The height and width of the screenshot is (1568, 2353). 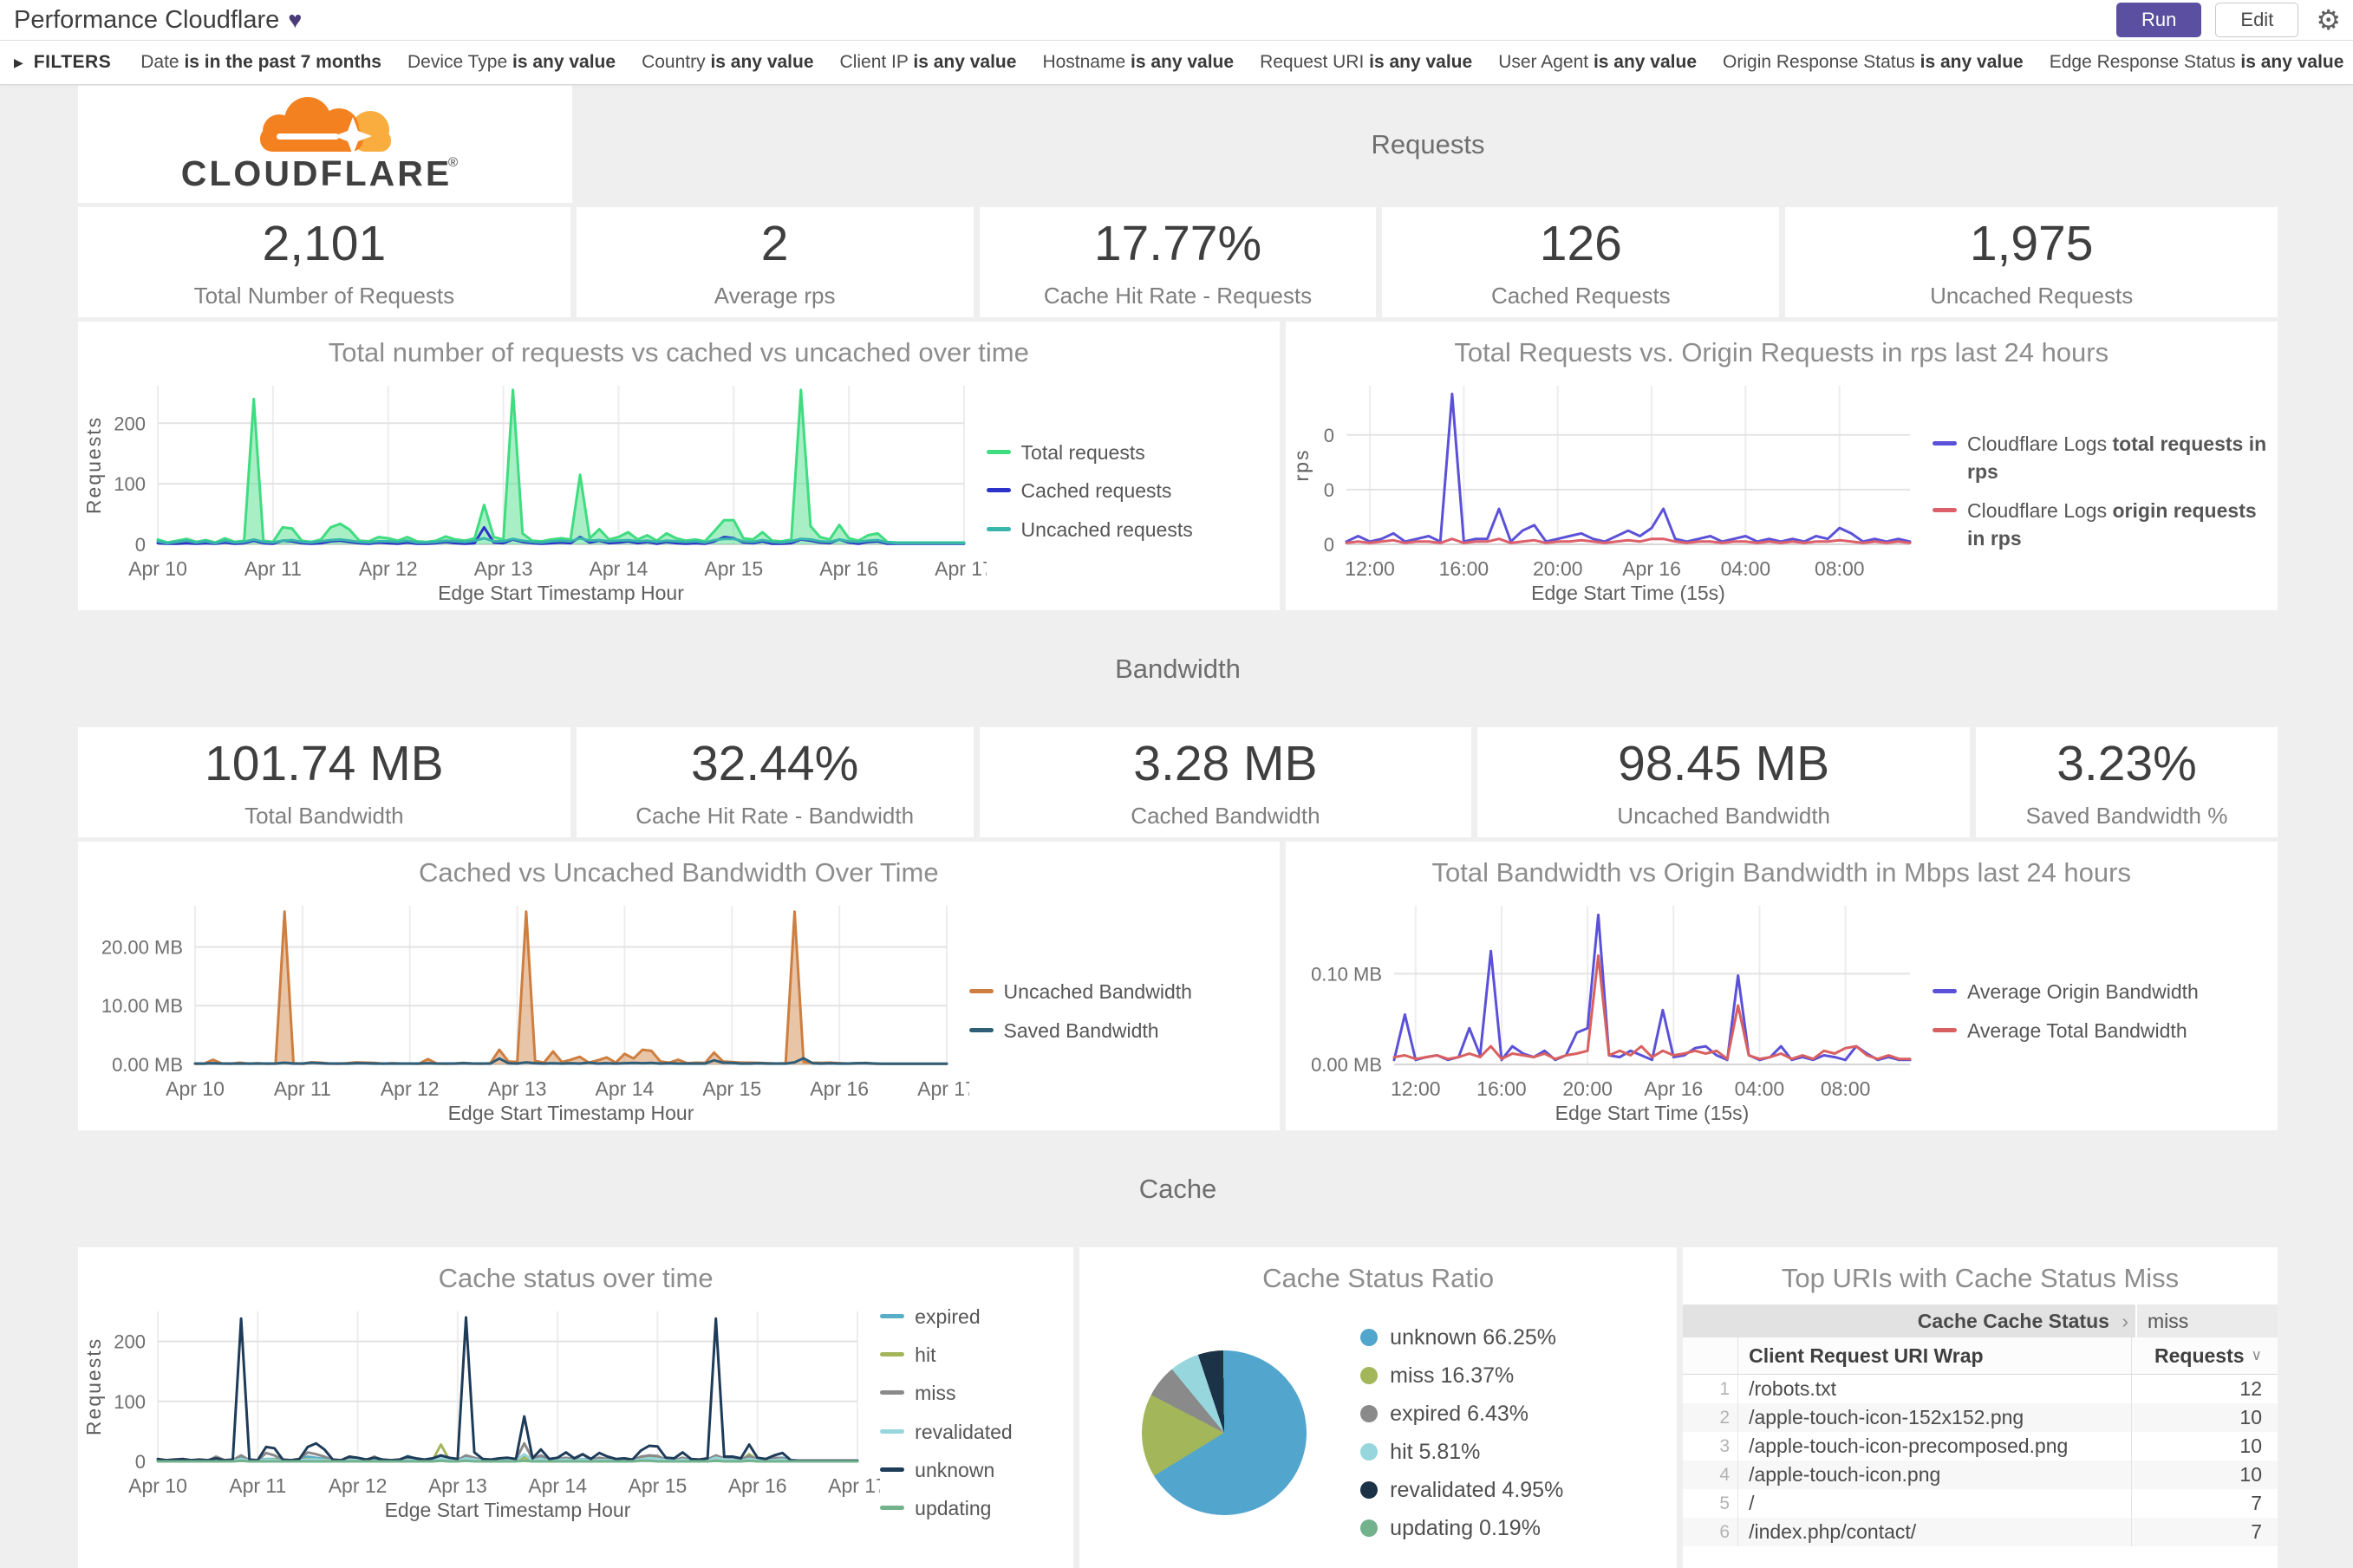 I want to click on kpi-label: Cached Bandwidth, so click(x=1225, y=816).